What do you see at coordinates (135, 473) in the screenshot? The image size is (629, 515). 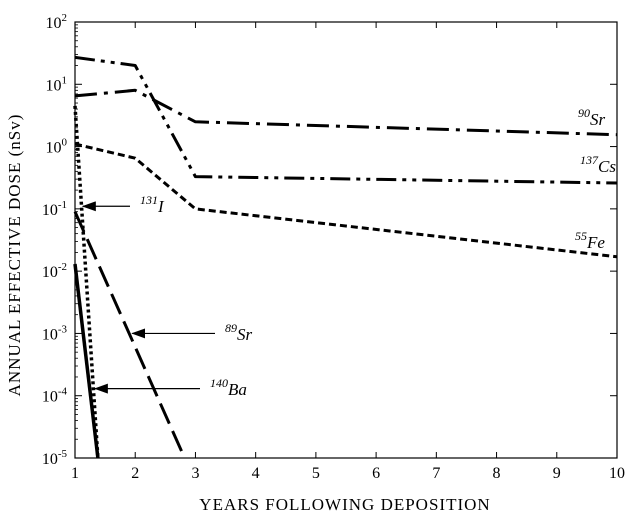 I see `x-tick-label: 2` at bounding box center [135, 473].